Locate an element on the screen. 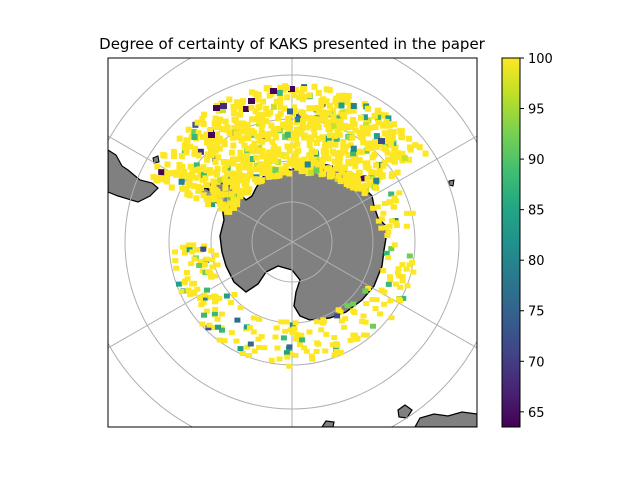 The width and height of the screenshot is (640, 480). colorbar-tick-label: 65 is located at coordinates (536, 413).